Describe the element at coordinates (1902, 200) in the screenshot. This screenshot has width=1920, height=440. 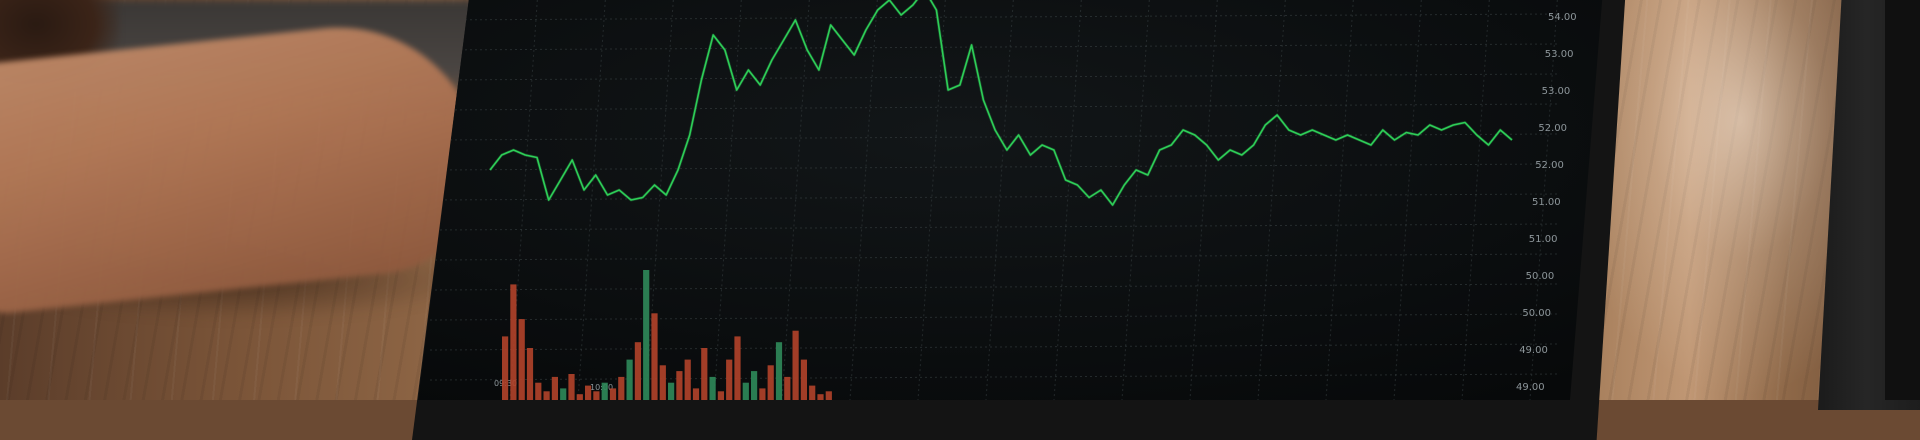
I see `second-monitor-edge` at that location.